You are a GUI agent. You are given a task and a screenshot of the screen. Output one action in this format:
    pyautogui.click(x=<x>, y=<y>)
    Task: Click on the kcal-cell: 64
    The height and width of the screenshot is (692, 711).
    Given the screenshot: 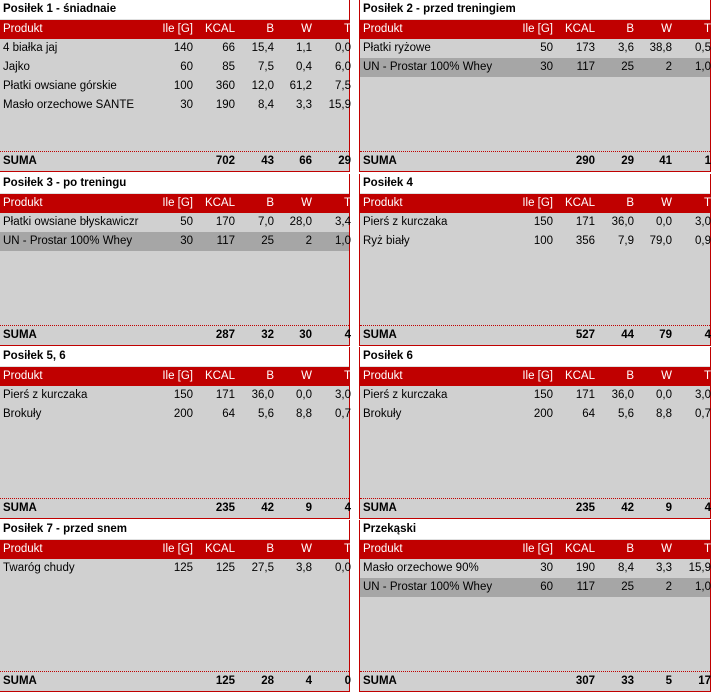 What is the action you would take?
    pyautogui.click(x=588, y=414)
    